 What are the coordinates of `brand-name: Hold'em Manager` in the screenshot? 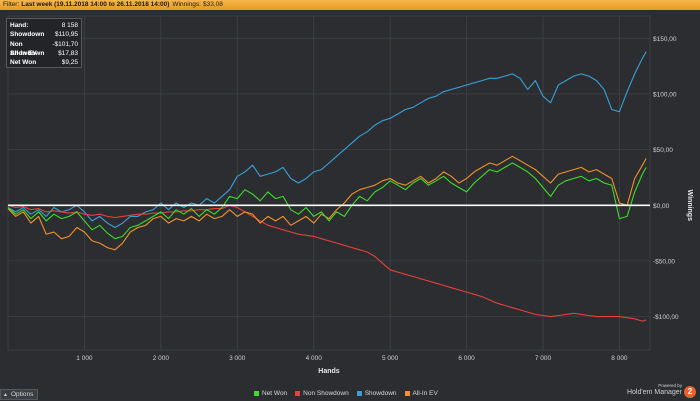 It's located at (654, 392).